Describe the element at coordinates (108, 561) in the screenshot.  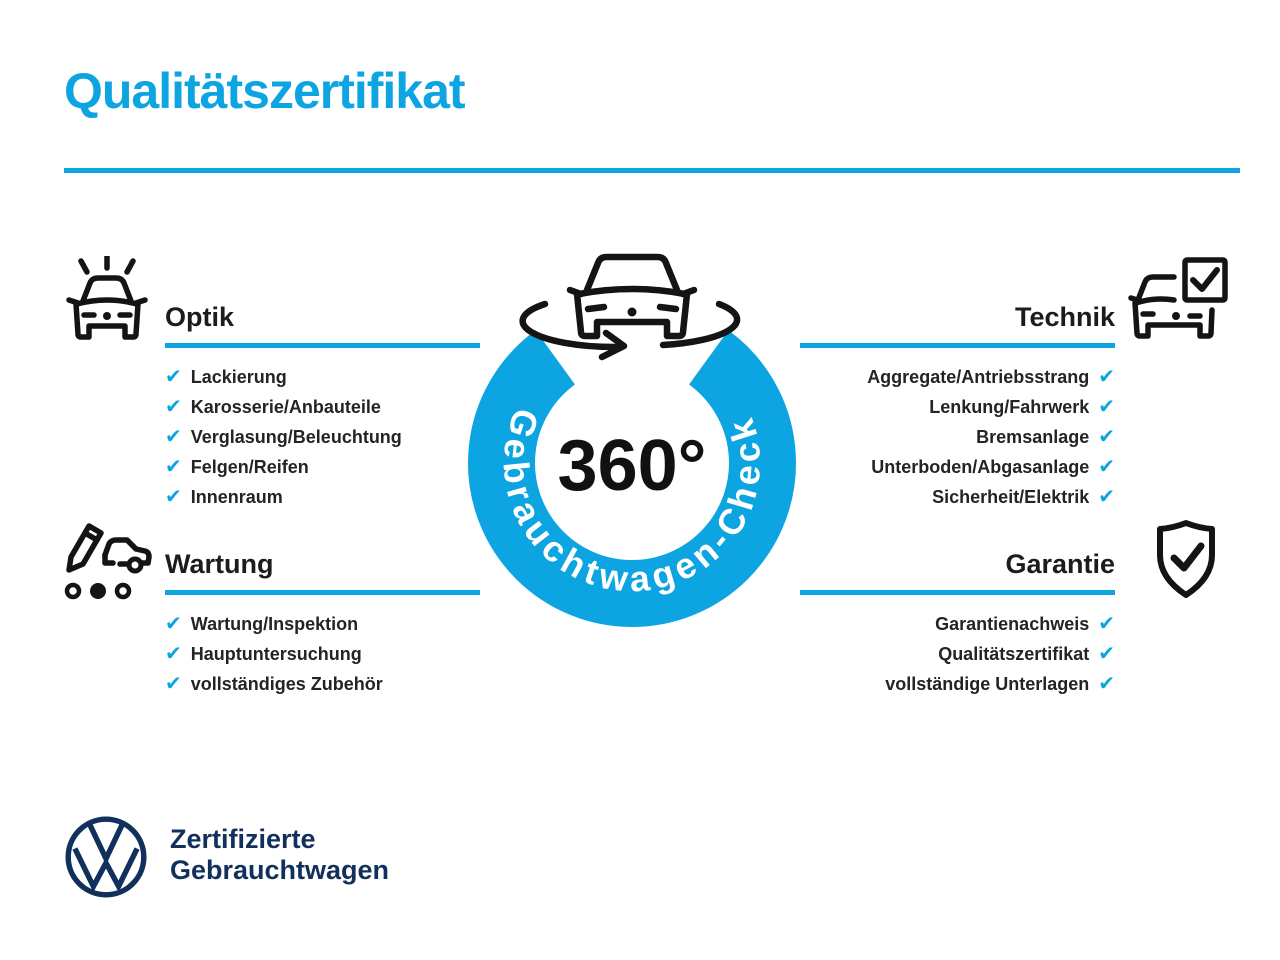
I see `service-checklist-icon` at that location.